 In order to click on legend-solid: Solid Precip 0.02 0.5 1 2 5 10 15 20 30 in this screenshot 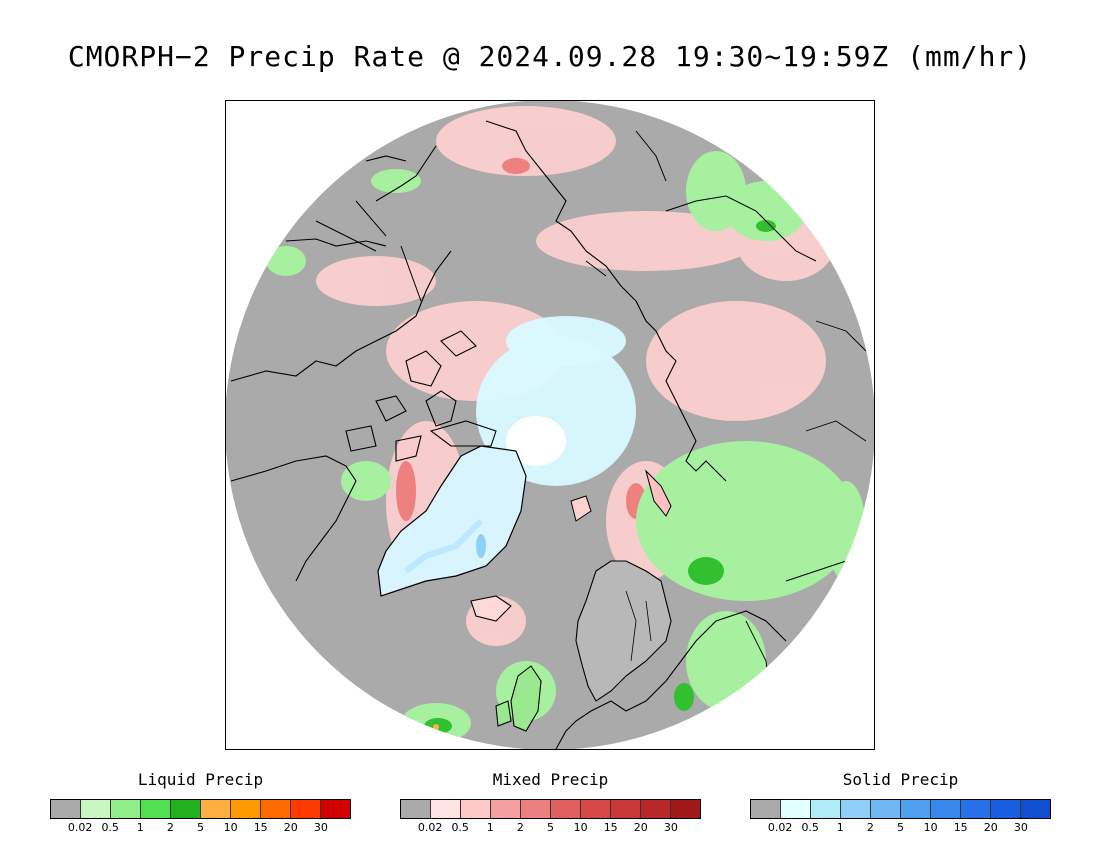, I will do `click(900, 803)`.